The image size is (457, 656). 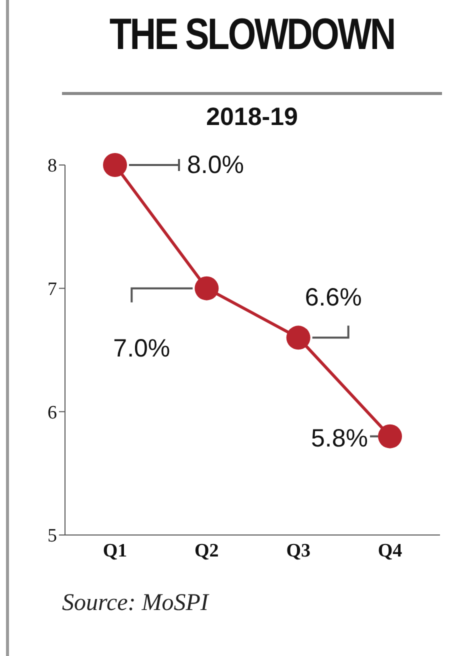 I want to click on y-tick-label: 5, so click(x=52, y=536).